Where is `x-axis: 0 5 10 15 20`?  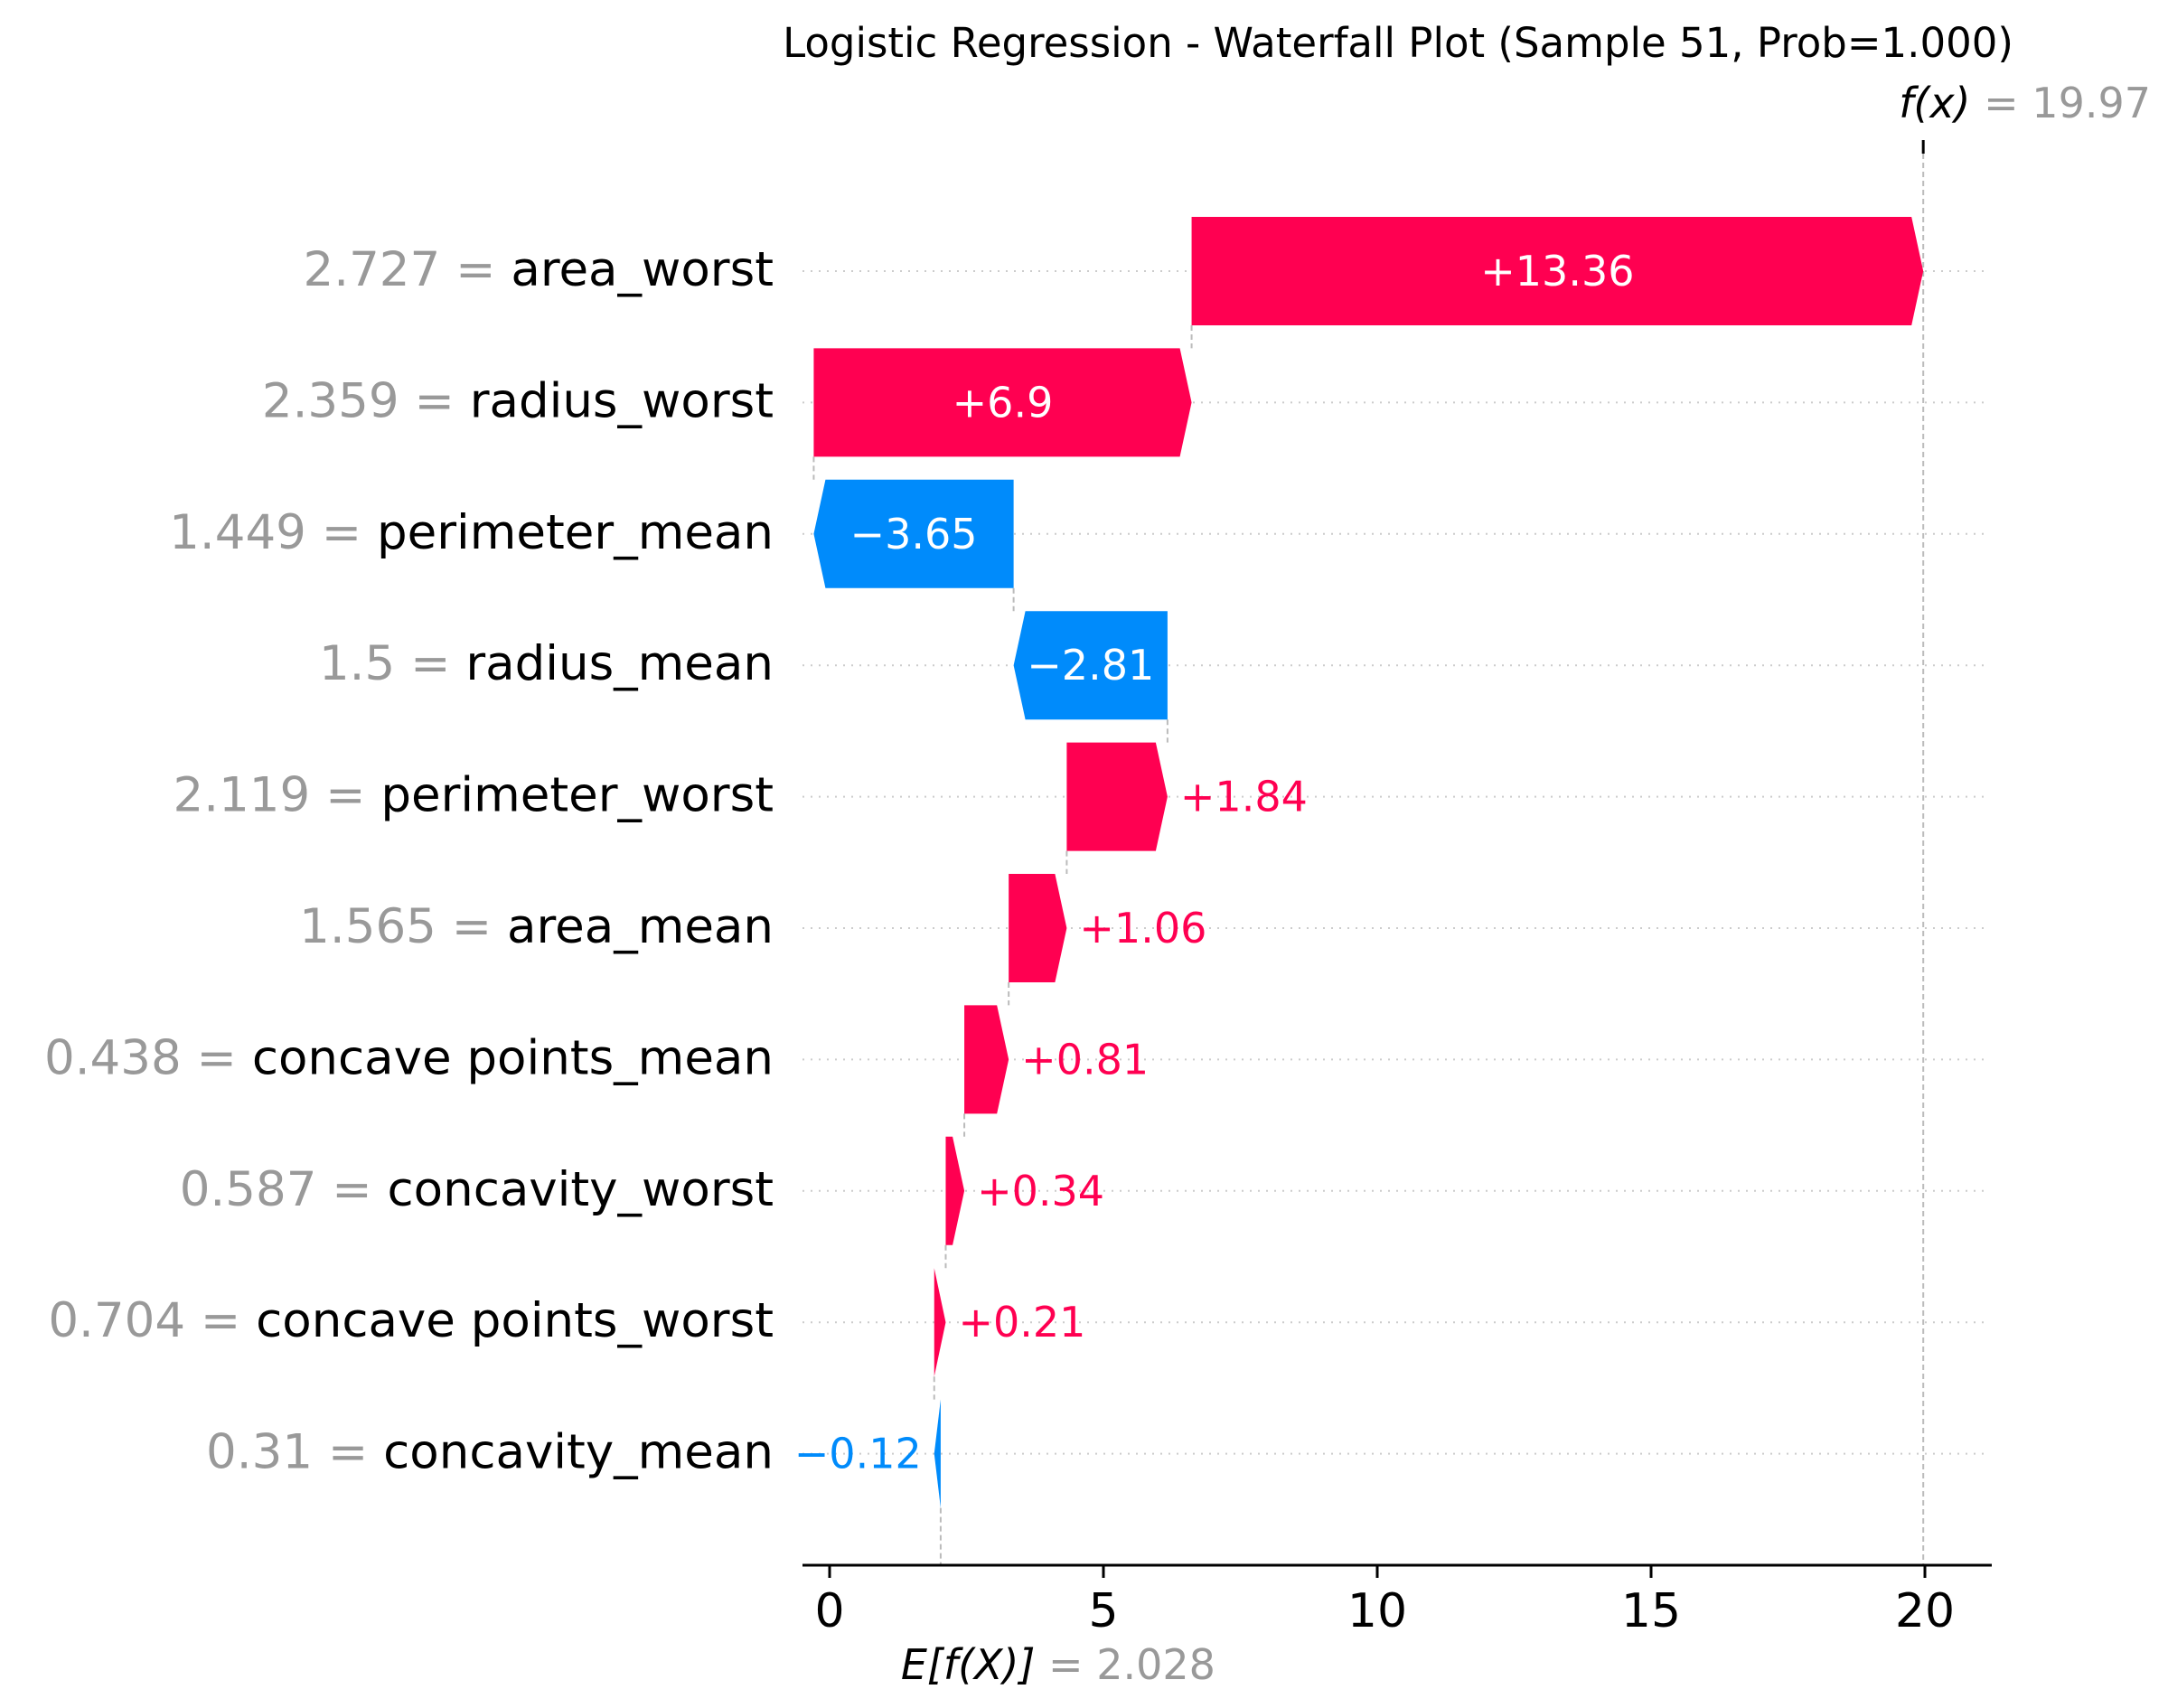 x-axis: 0 5 10 15 20 is located at coordinates (1397, 1600).